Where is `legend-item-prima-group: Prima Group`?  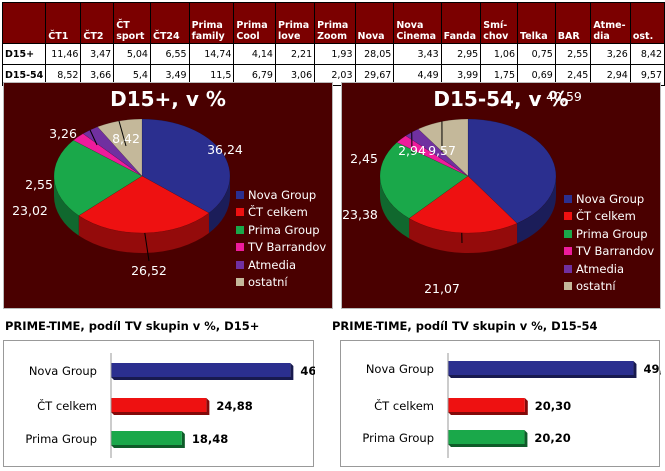 legend-item-prima-group: Prima Group is located at coordinates (281, 230).